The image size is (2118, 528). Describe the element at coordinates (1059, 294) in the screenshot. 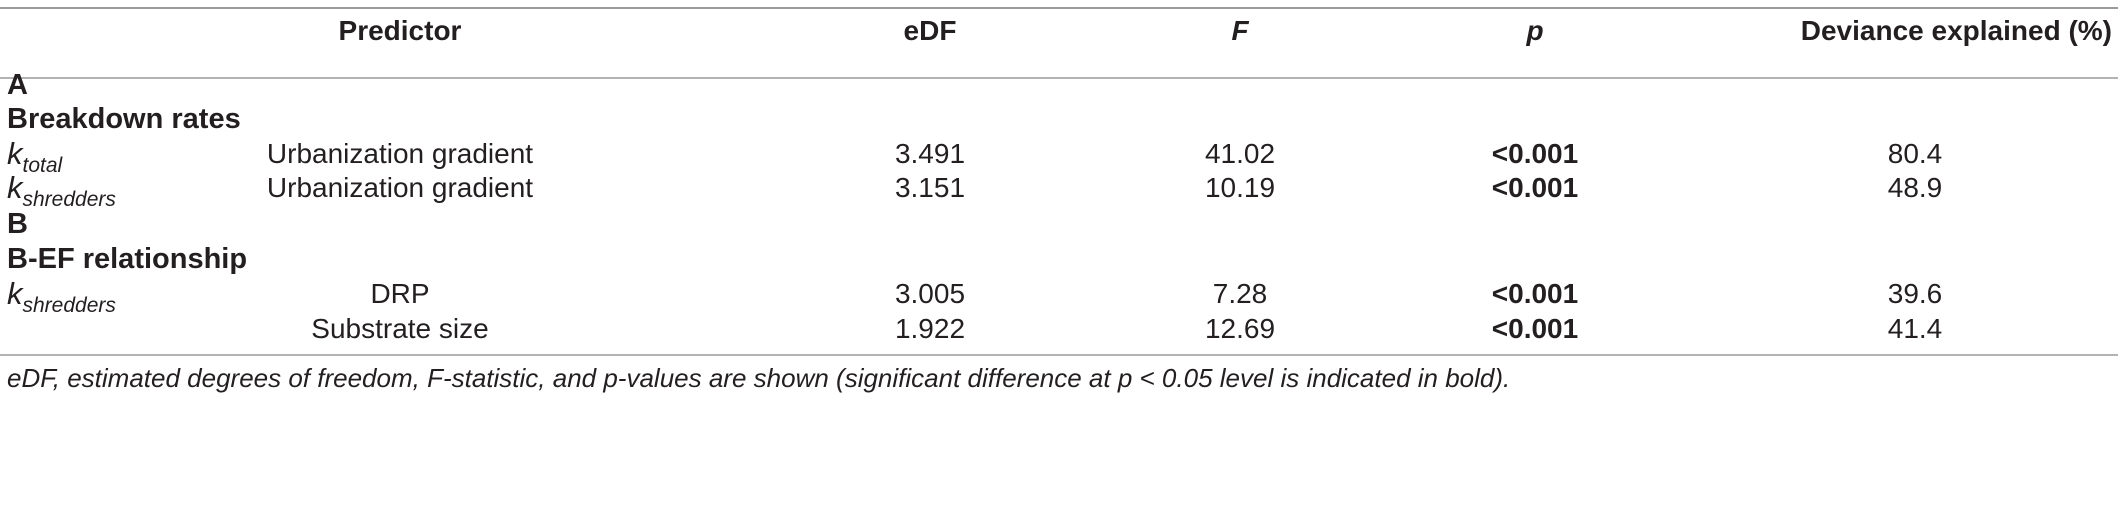

I see `table-row: kshredders DRP 3.005 7.28 <0.001 39.6` at that location.